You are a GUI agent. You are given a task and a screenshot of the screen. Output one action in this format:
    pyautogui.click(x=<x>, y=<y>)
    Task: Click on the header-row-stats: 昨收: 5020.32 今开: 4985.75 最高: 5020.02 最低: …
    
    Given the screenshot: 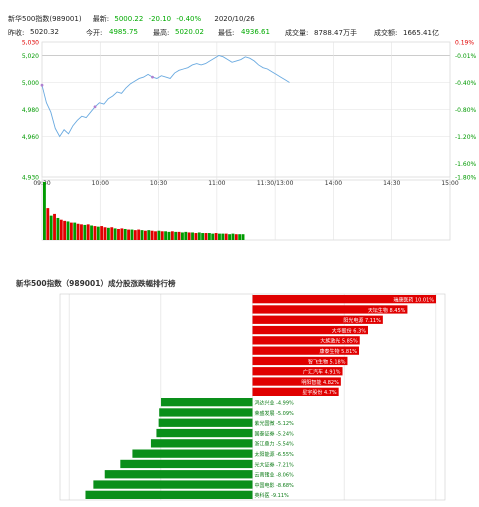 What is the action you would take?
    pyautogui.click(x=243, y=33)
    